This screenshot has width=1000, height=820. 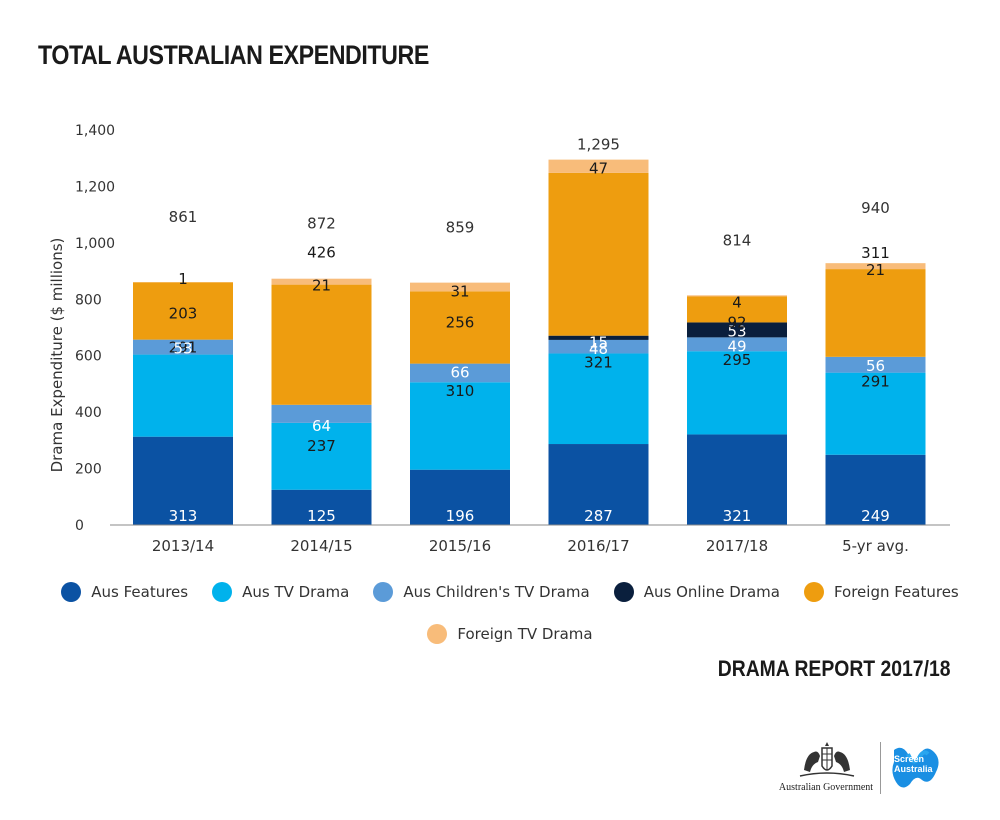 What do you see at coordinates (896, 592) in the screenshot?
I see `legend-label: Foreign Features` at bounding box center [896, 592].